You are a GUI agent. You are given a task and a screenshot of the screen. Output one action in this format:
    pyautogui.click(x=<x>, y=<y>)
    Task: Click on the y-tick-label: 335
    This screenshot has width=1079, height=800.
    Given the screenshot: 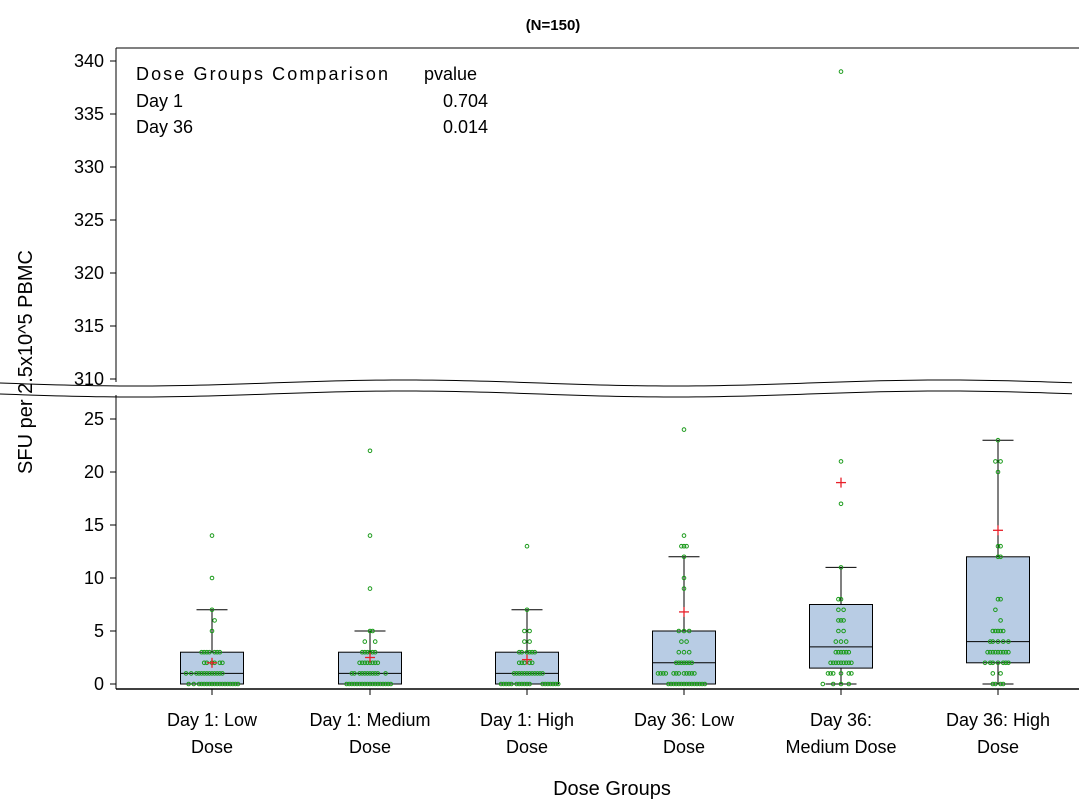 What is the action you would take?
    pyautogui.click(x=89, y=114)
    